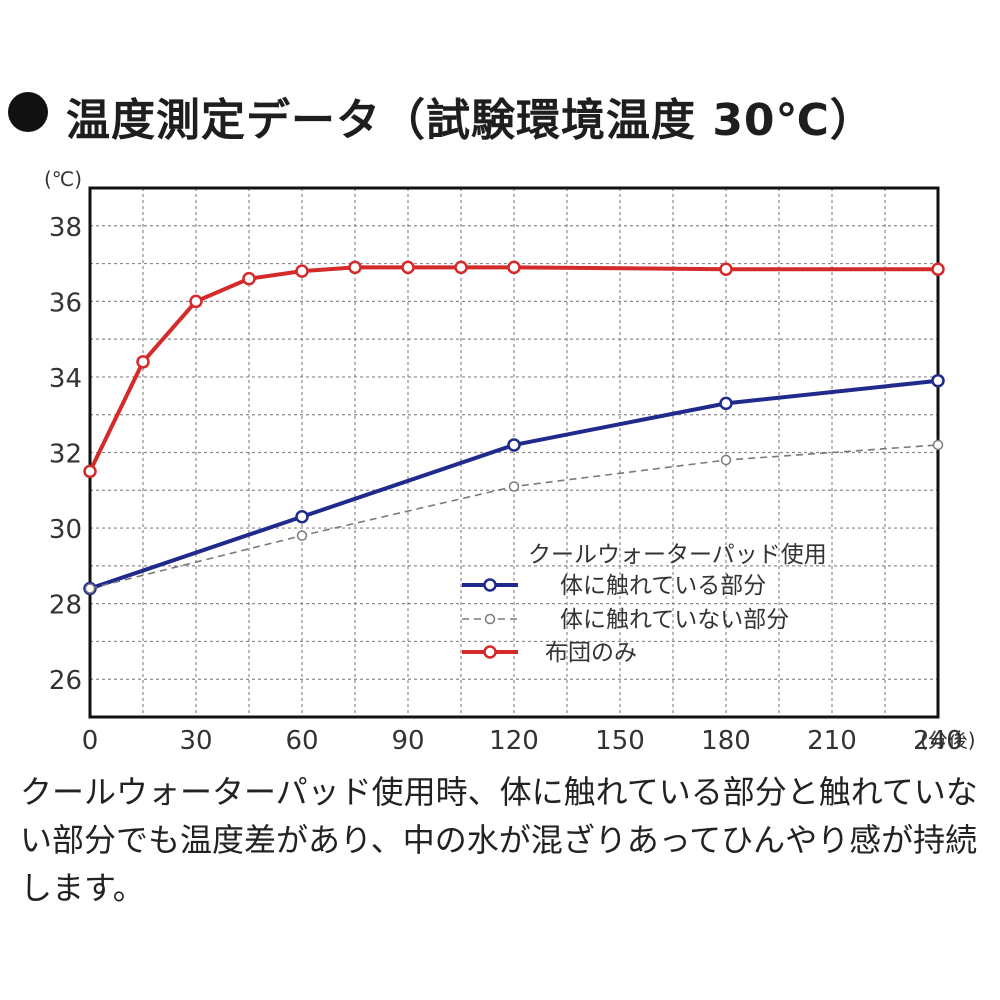  Describe the element at coordinates (90, 741) in the screenshot. I see `x-tick-label: 0` at that location.